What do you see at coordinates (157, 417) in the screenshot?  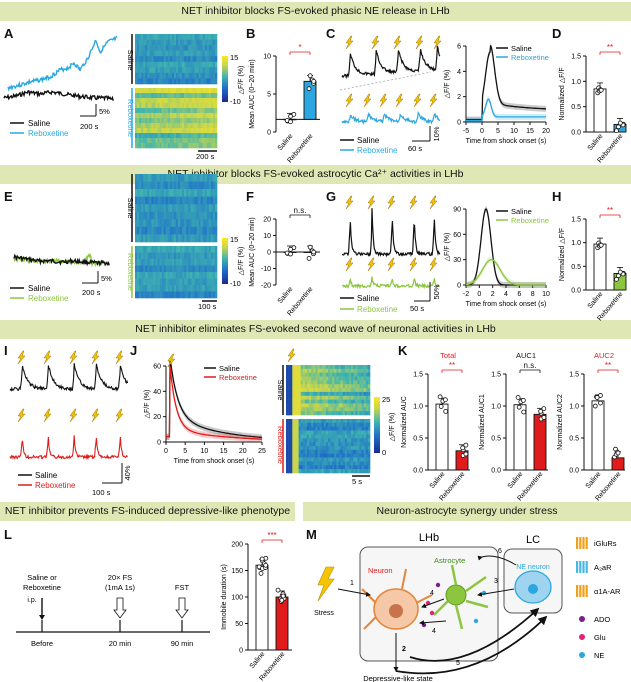 I see `avg-y-tick: 20` at bounding box center [157, 417].